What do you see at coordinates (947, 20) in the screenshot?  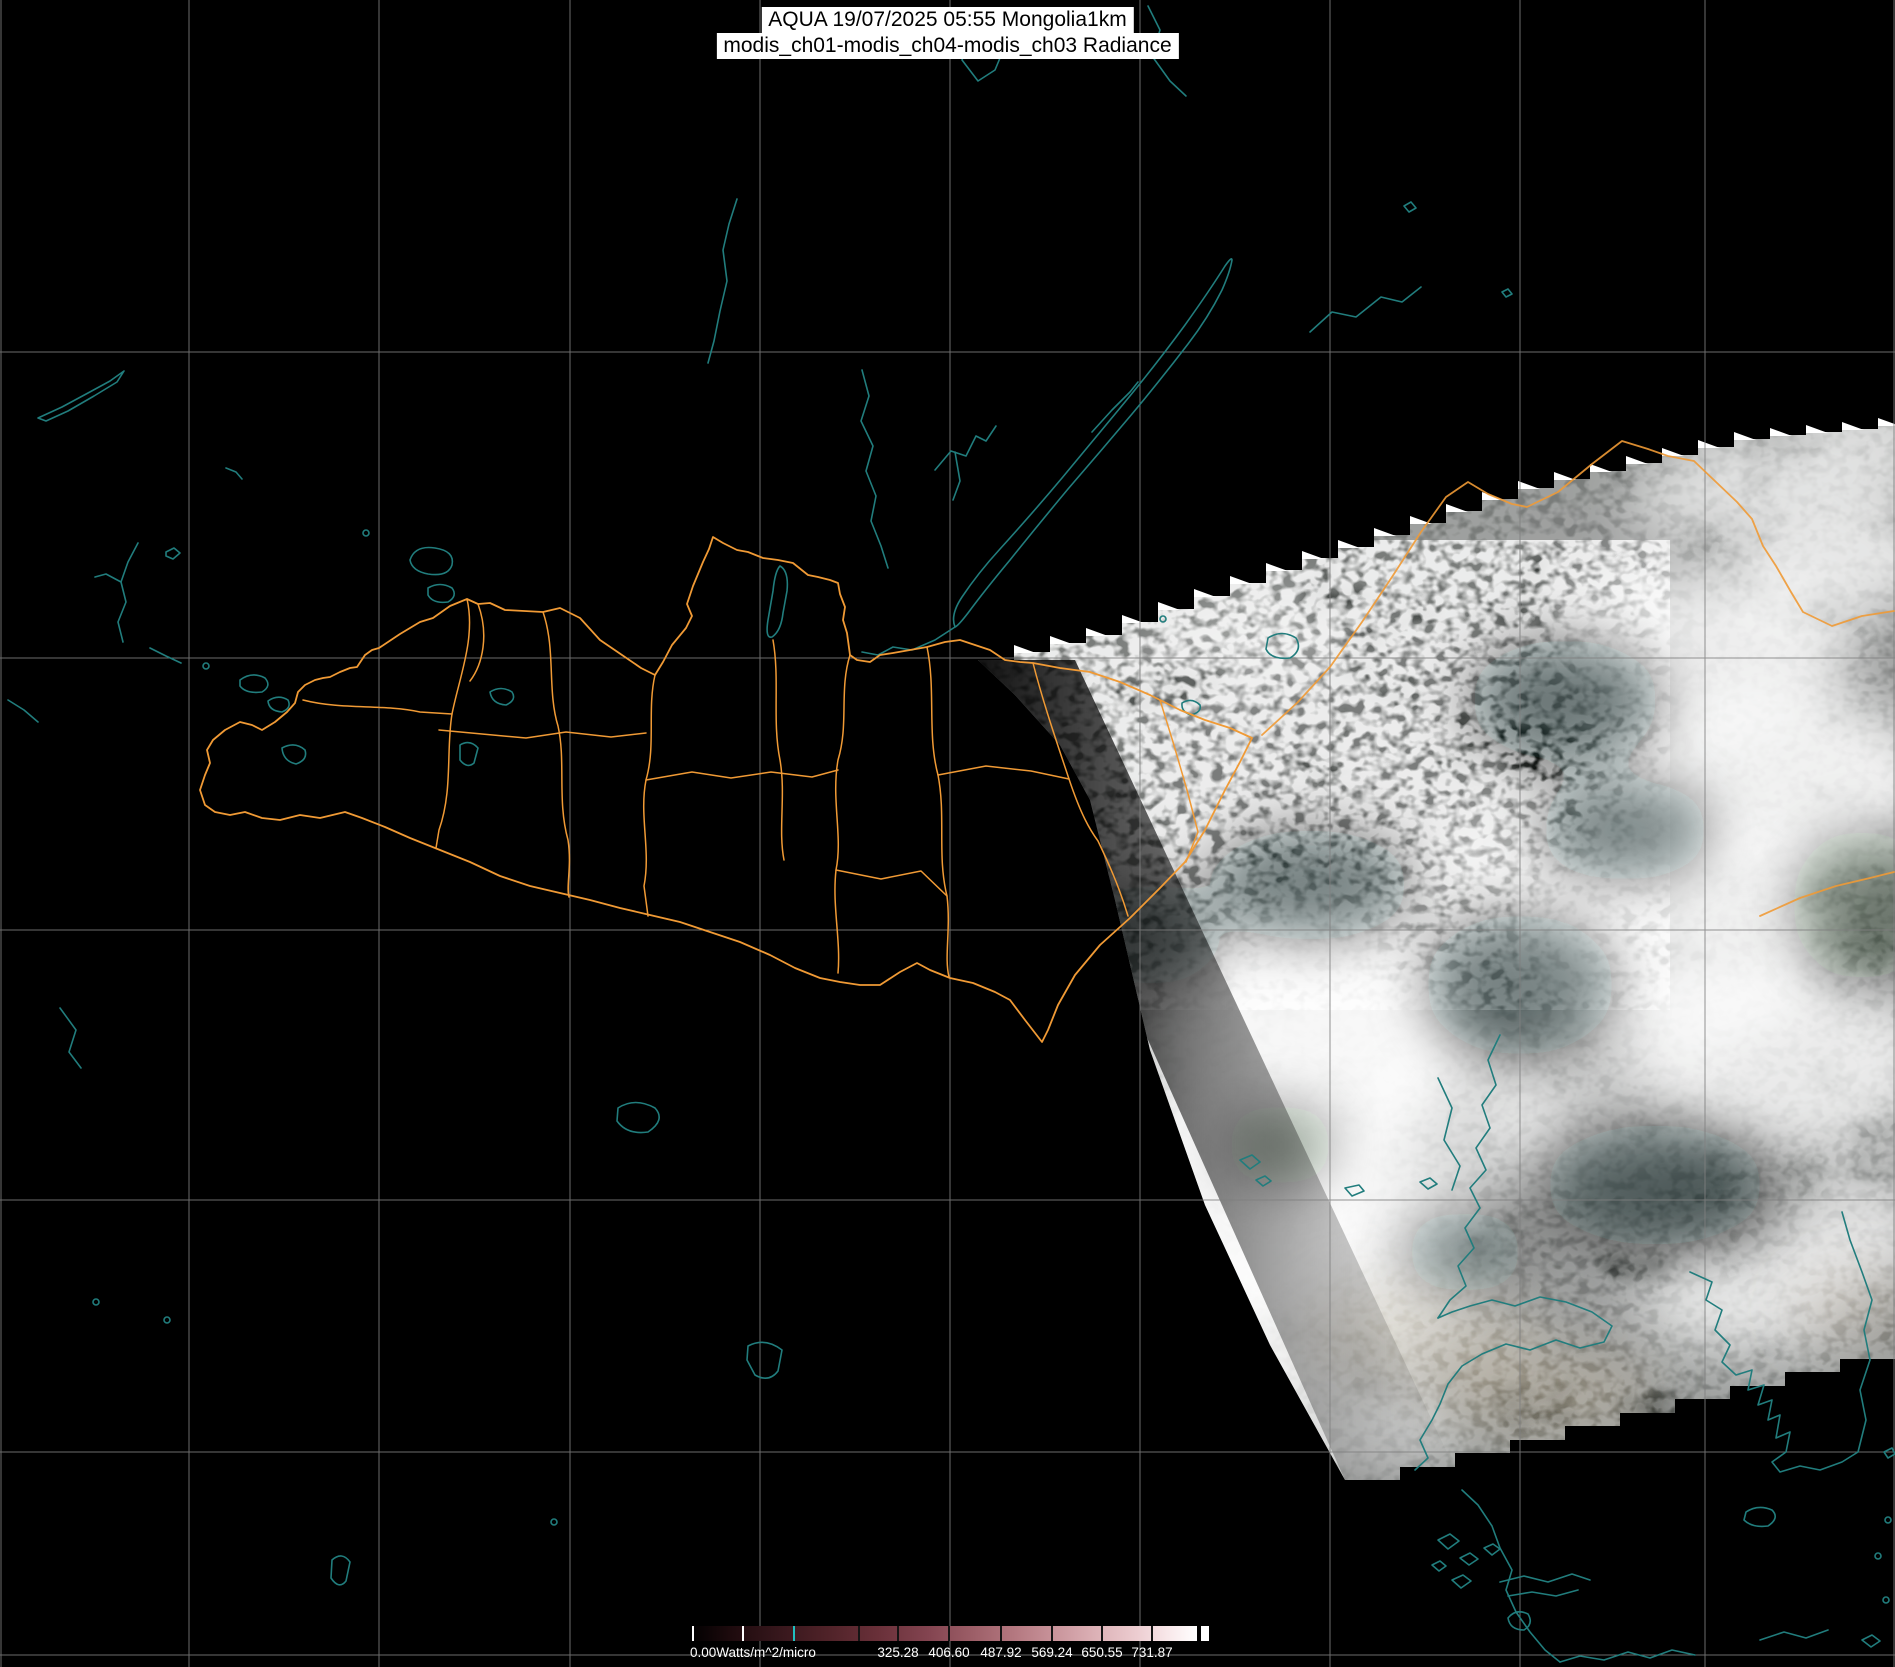 I see `product-title: AQUA 19/07/2025 05:55 Mongolia1km` at bounding box center [947, 20].